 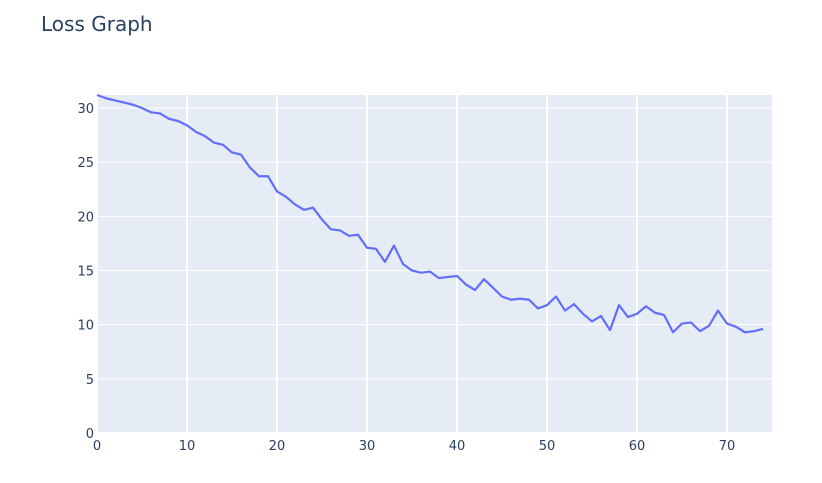 I want to click on x-tick-label: 60, so click(x=637, y=446).